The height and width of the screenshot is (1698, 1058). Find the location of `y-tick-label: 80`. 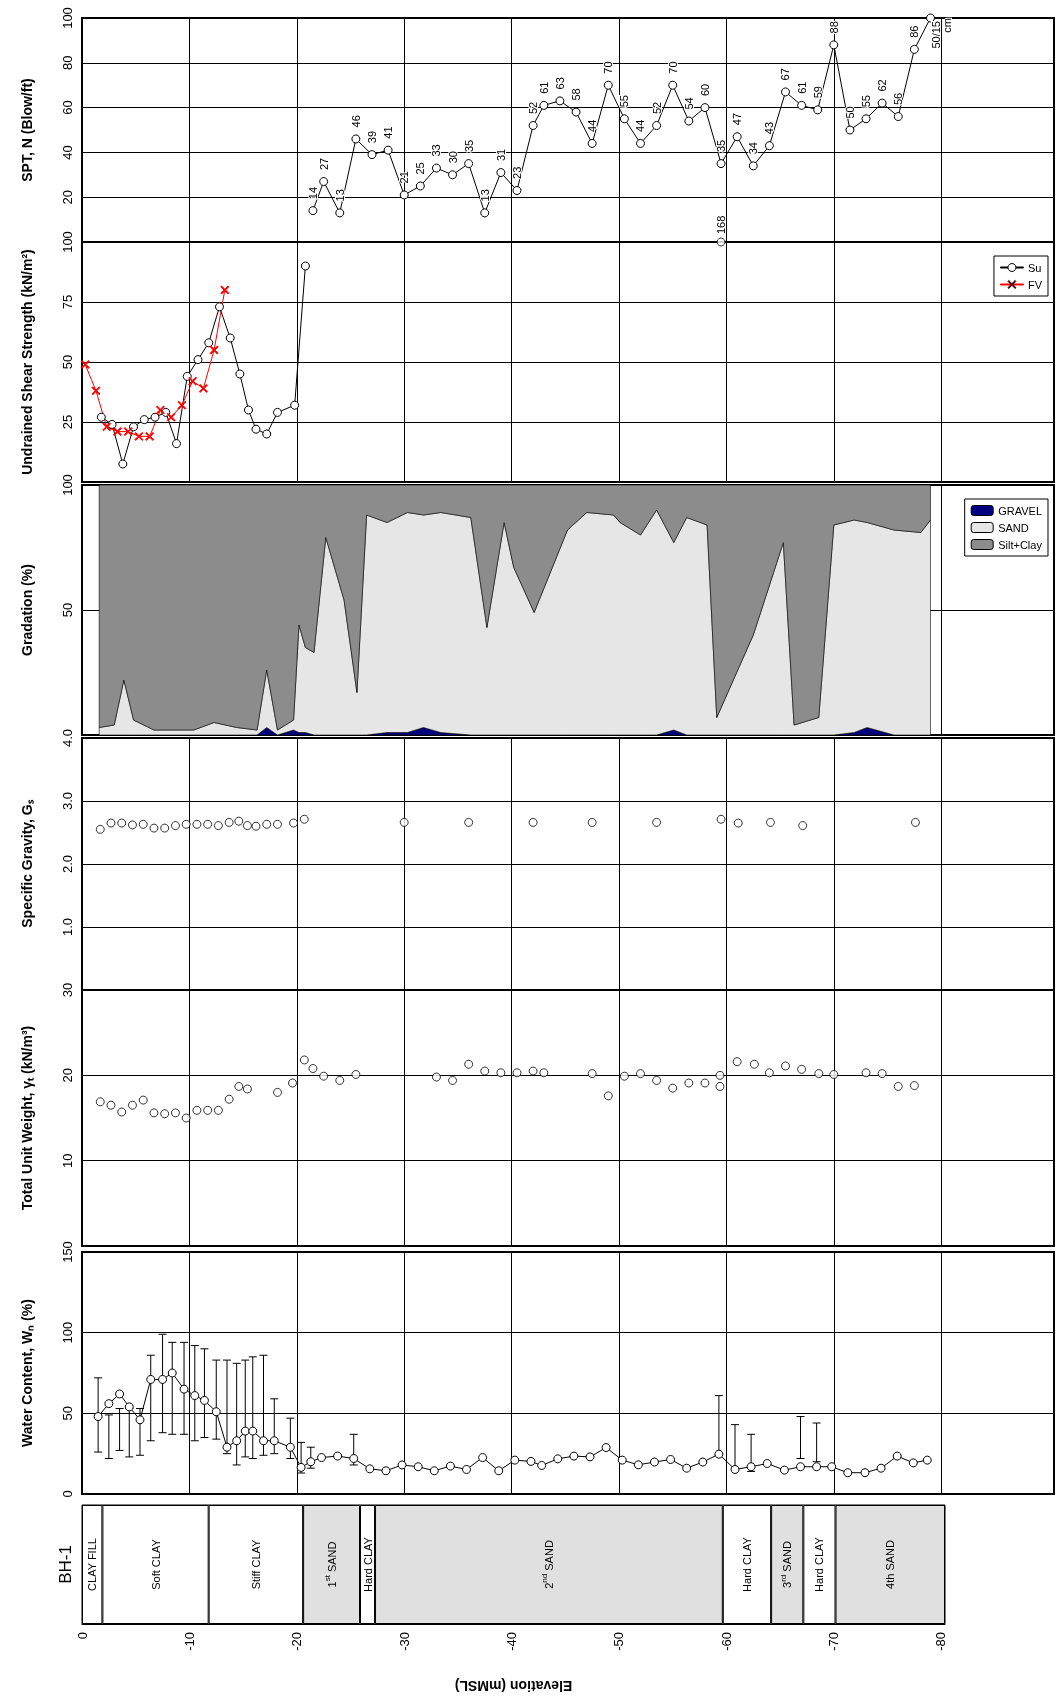

y-tick-label: 80 is located at coordinates (67, 63).